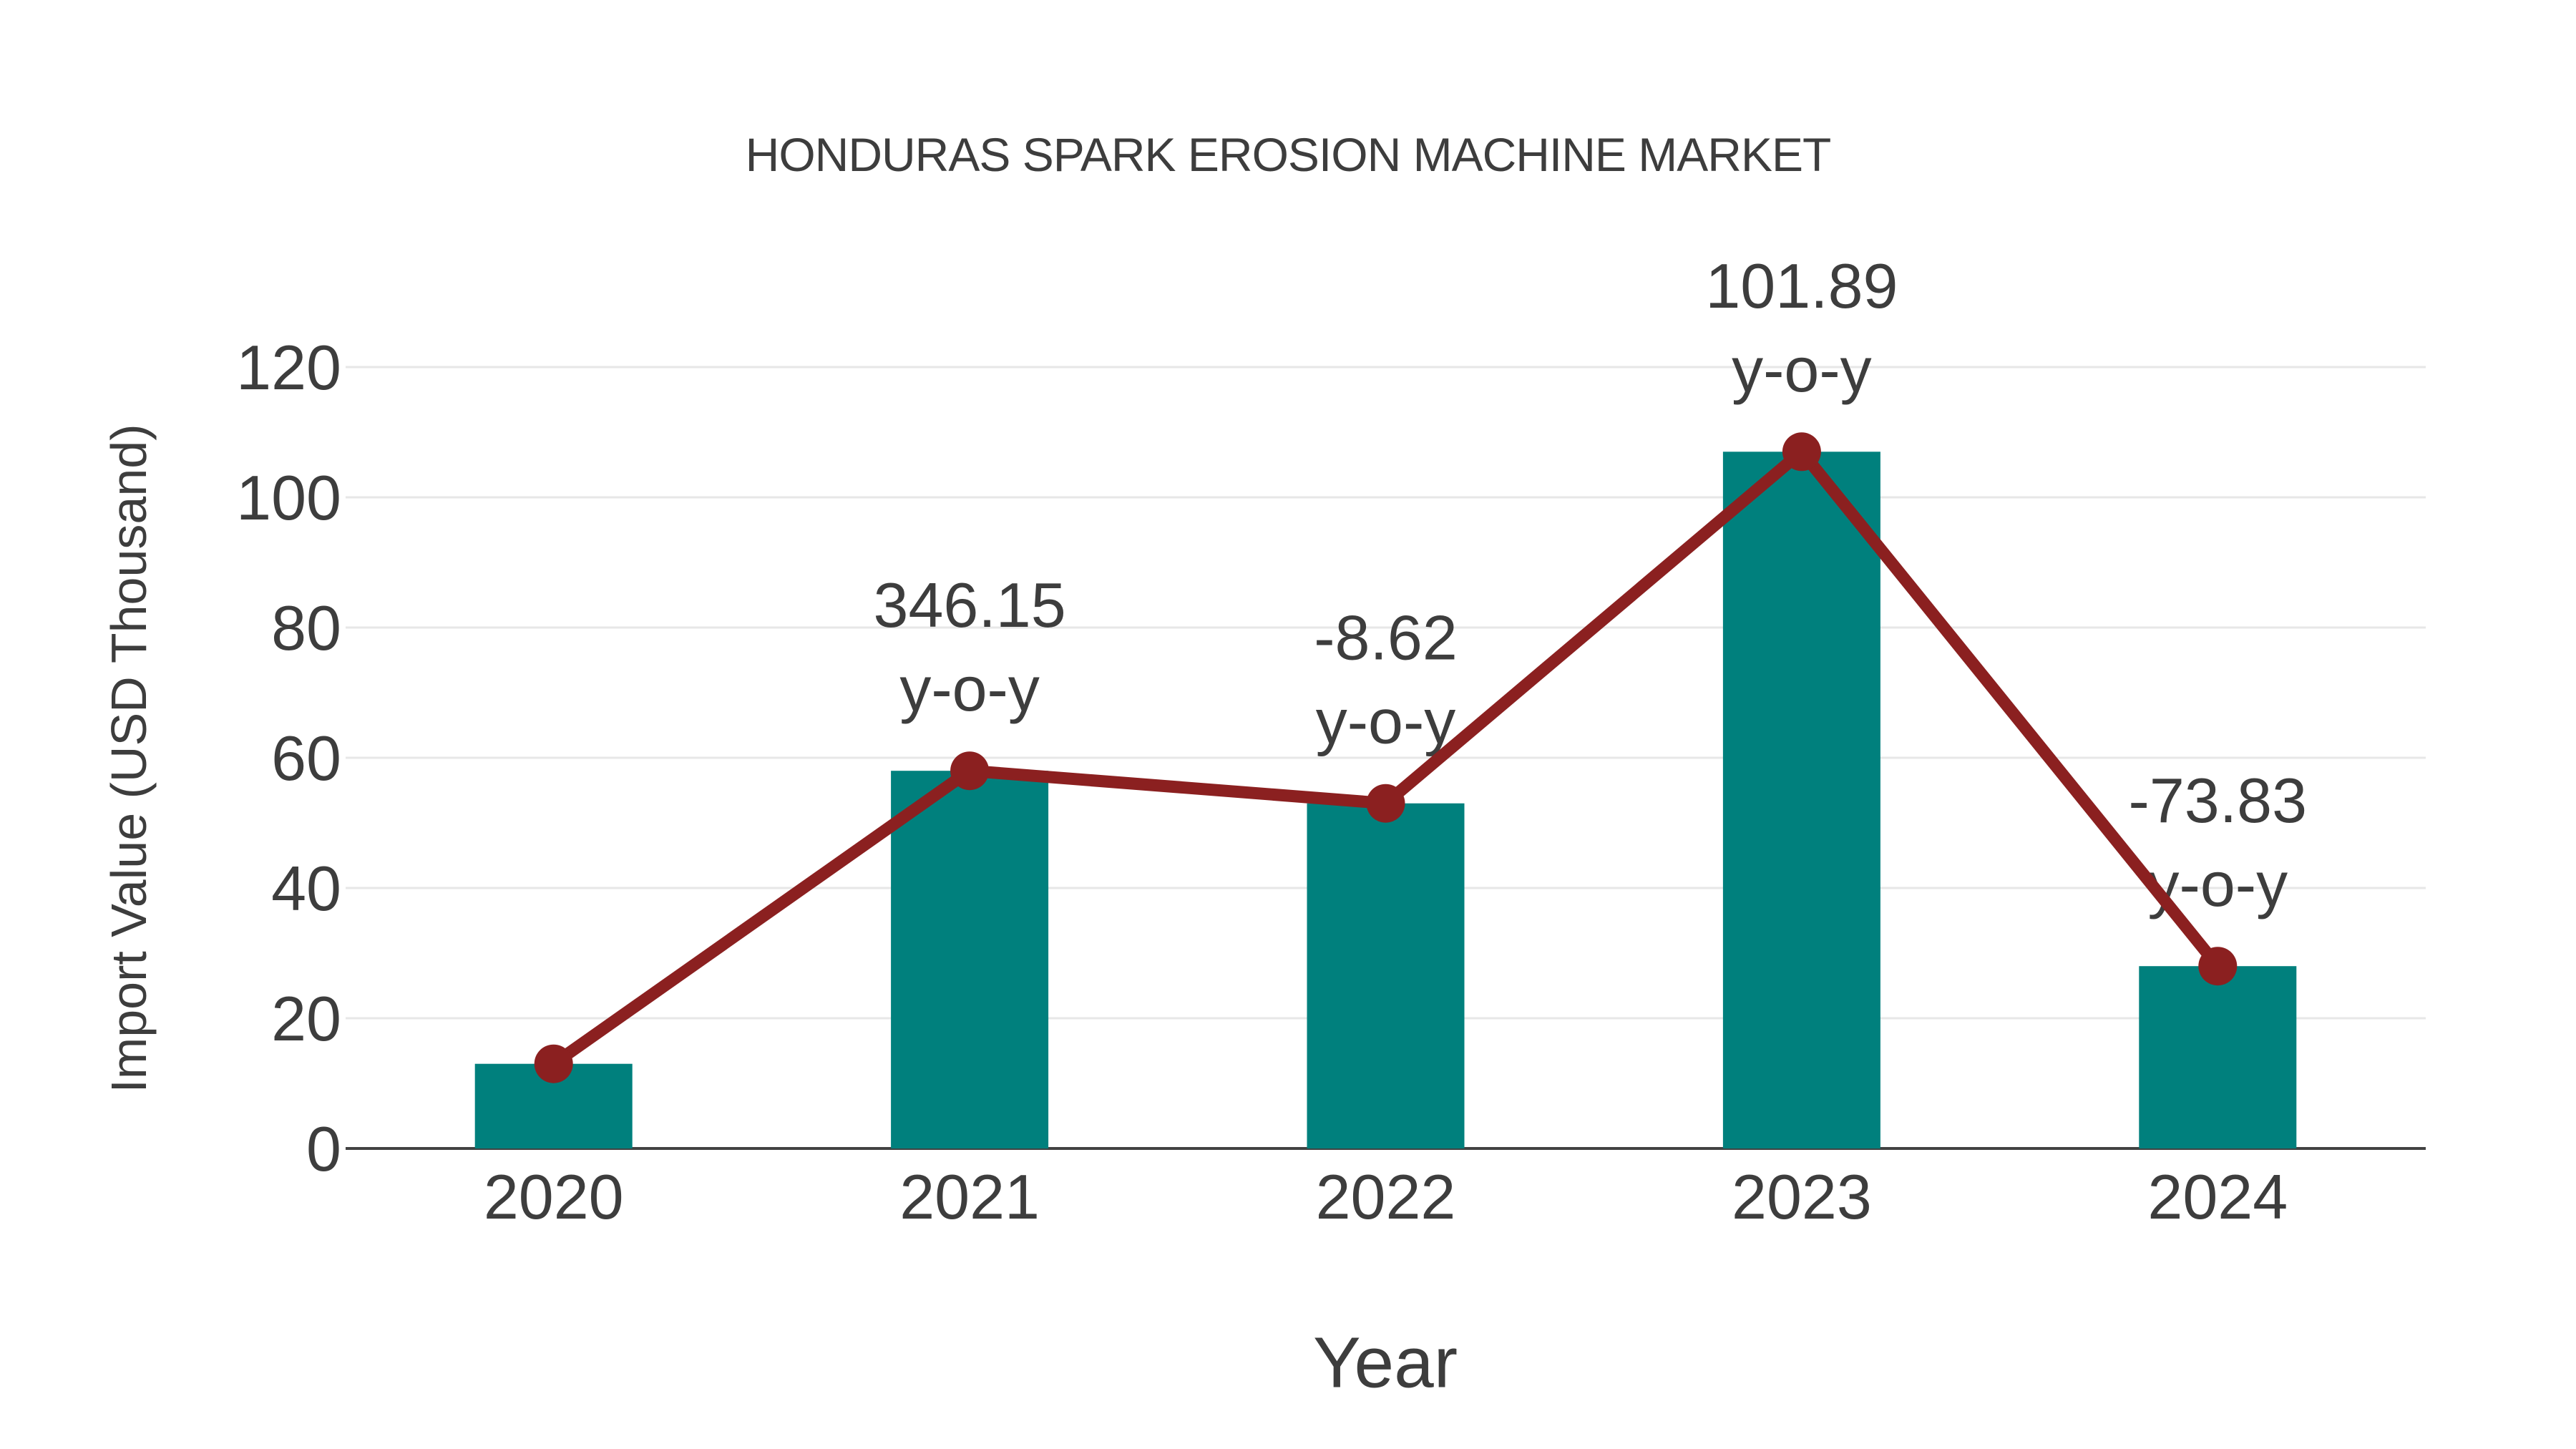  Describe the element at coordinates (306, 758) in the screenshot. I see `y-tick-60: 60` at that location.